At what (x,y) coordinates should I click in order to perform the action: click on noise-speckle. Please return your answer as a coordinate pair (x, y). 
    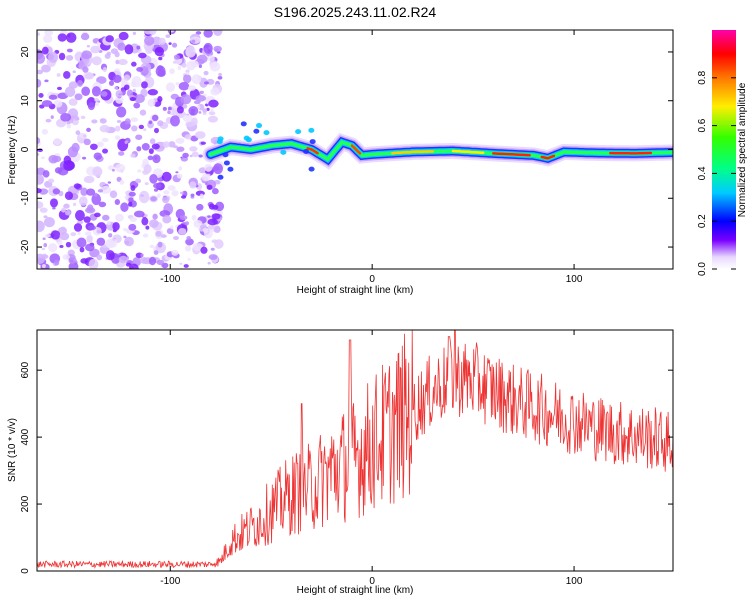
    Looking at the image, I should click on (131, 149).